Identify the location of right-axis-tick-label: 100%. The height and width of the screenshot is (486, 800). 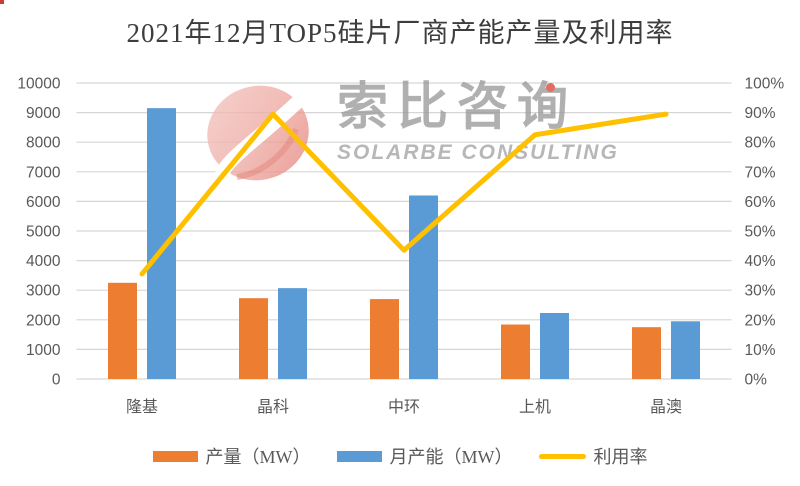
(765, 84).